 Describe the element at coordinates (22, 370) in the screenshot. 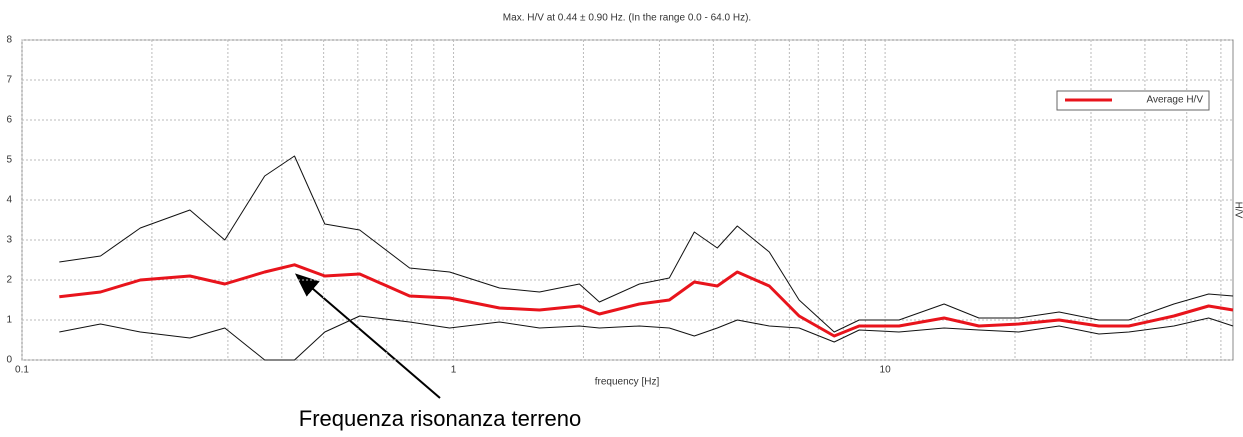

I see `x-tick-label: 0.1` at that location.